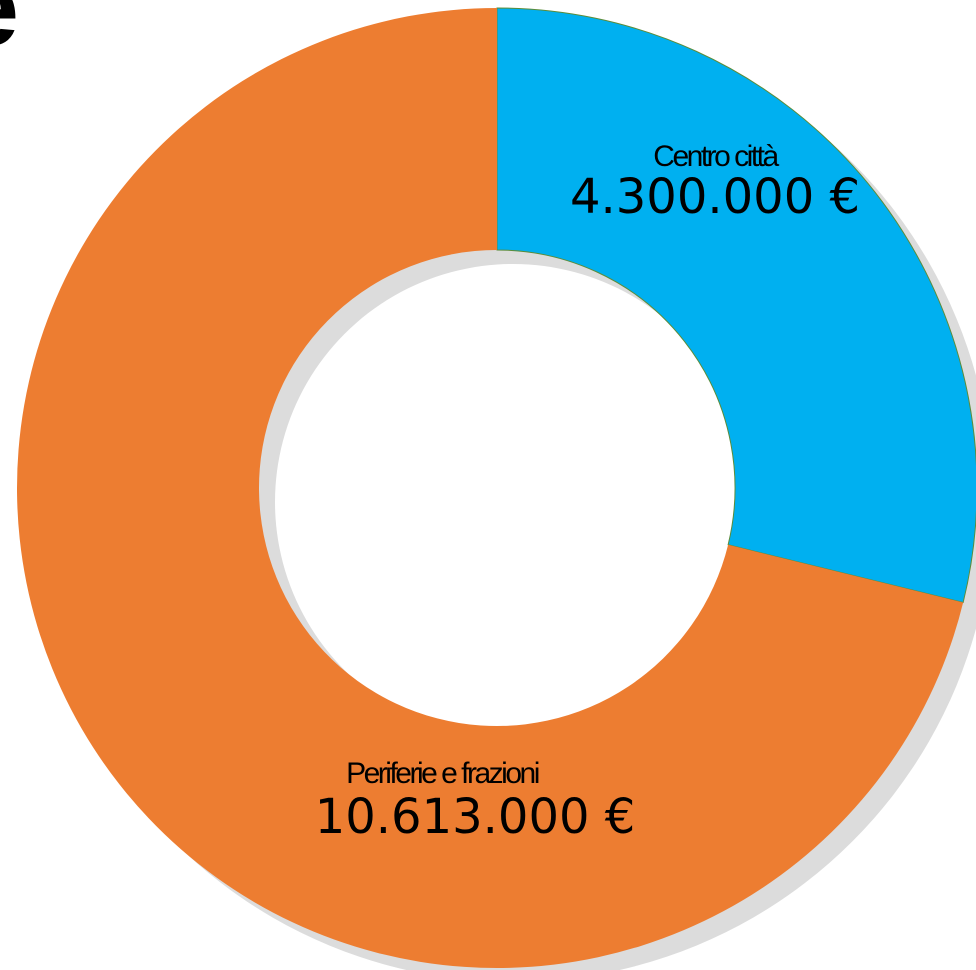  What do you see at coordinates (716, 156) in the screenshot?
I see `slice-category-label: Centro città` at bounding box center [716, 156].